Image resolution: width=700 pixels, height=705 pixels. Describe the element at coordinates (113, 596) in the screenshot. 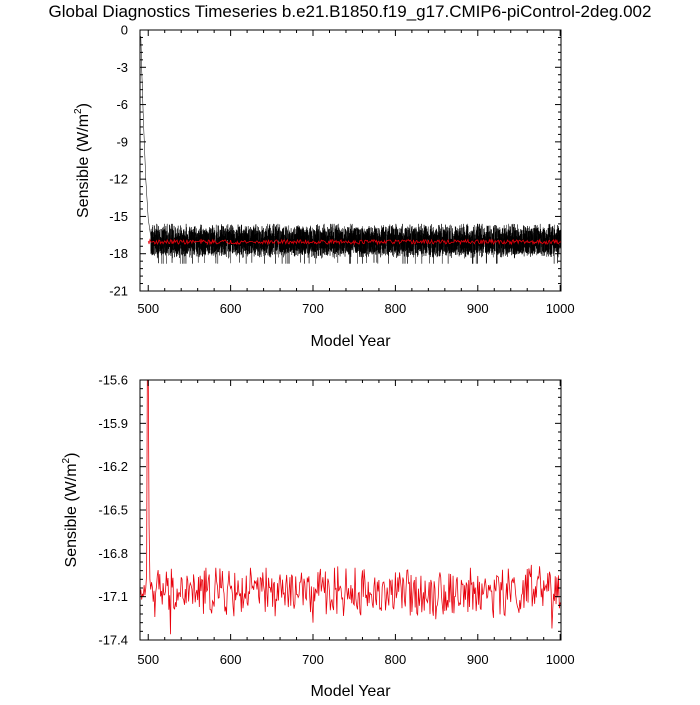

I see `y-tick-label: -17.1` at that location.